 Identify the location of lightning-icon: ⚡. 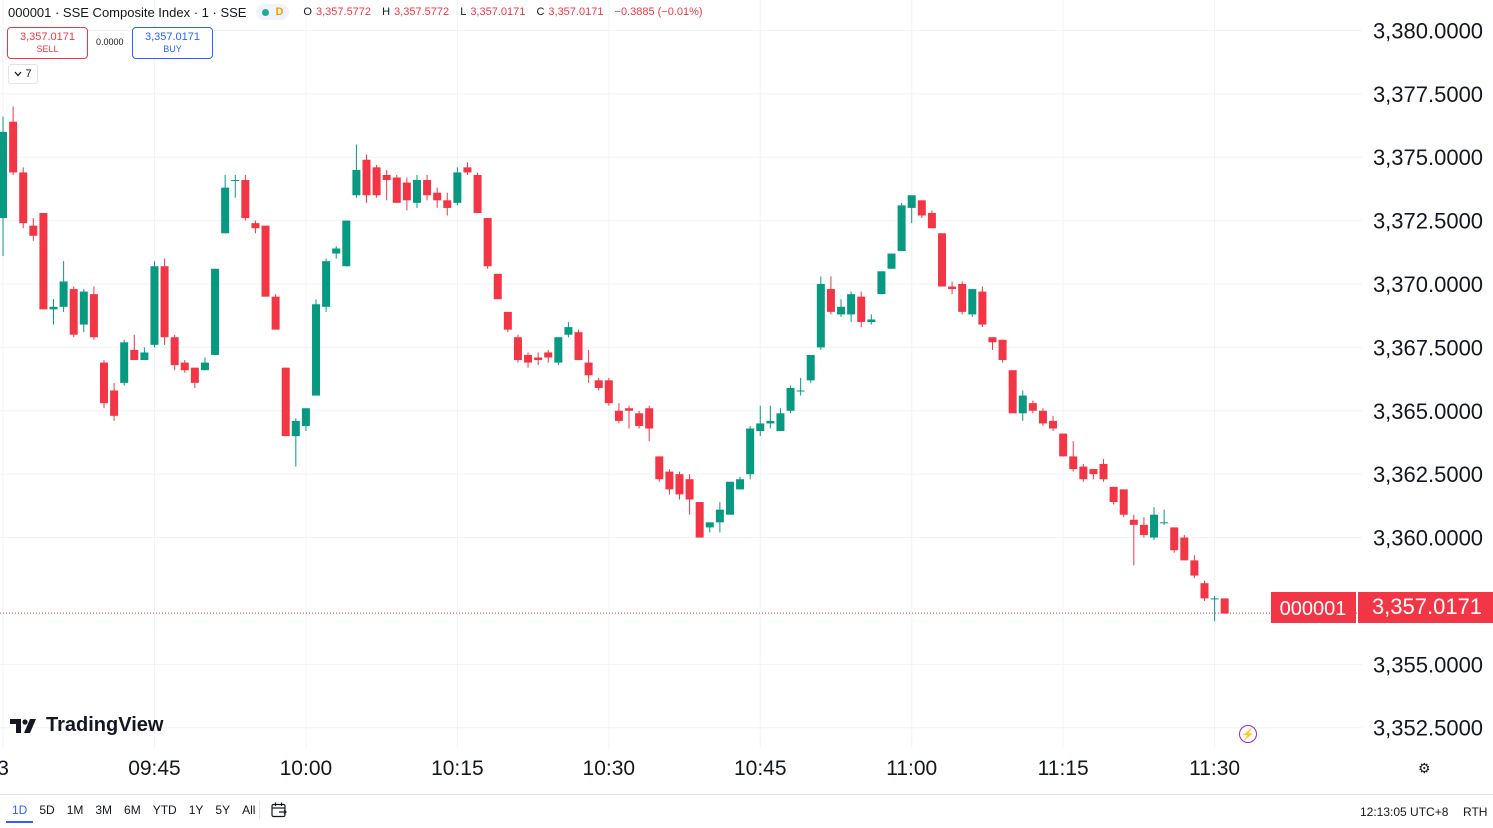
(1248, 734).